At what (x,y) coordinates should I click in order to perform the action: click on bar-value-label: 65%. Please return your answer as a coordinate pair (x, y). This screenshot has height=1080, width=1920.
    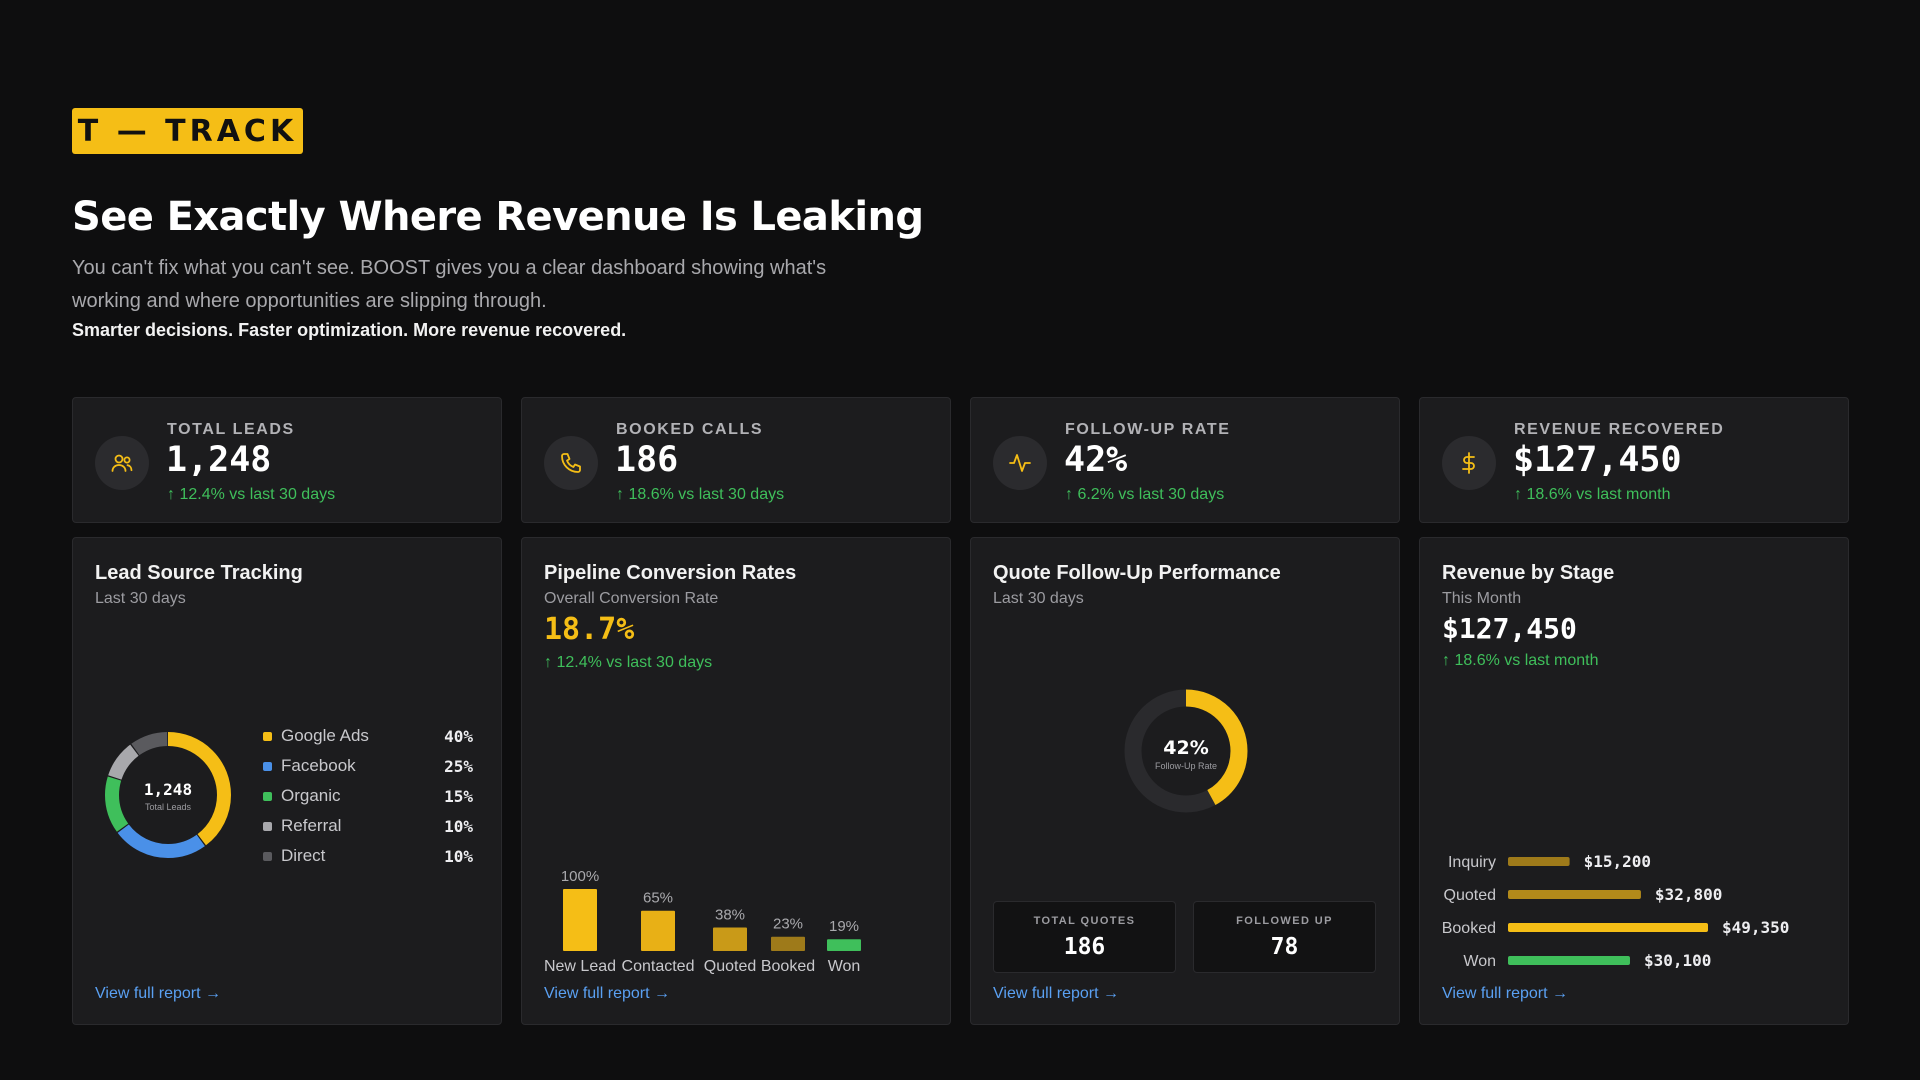
    Looking at the image, I should click on (658, 898).